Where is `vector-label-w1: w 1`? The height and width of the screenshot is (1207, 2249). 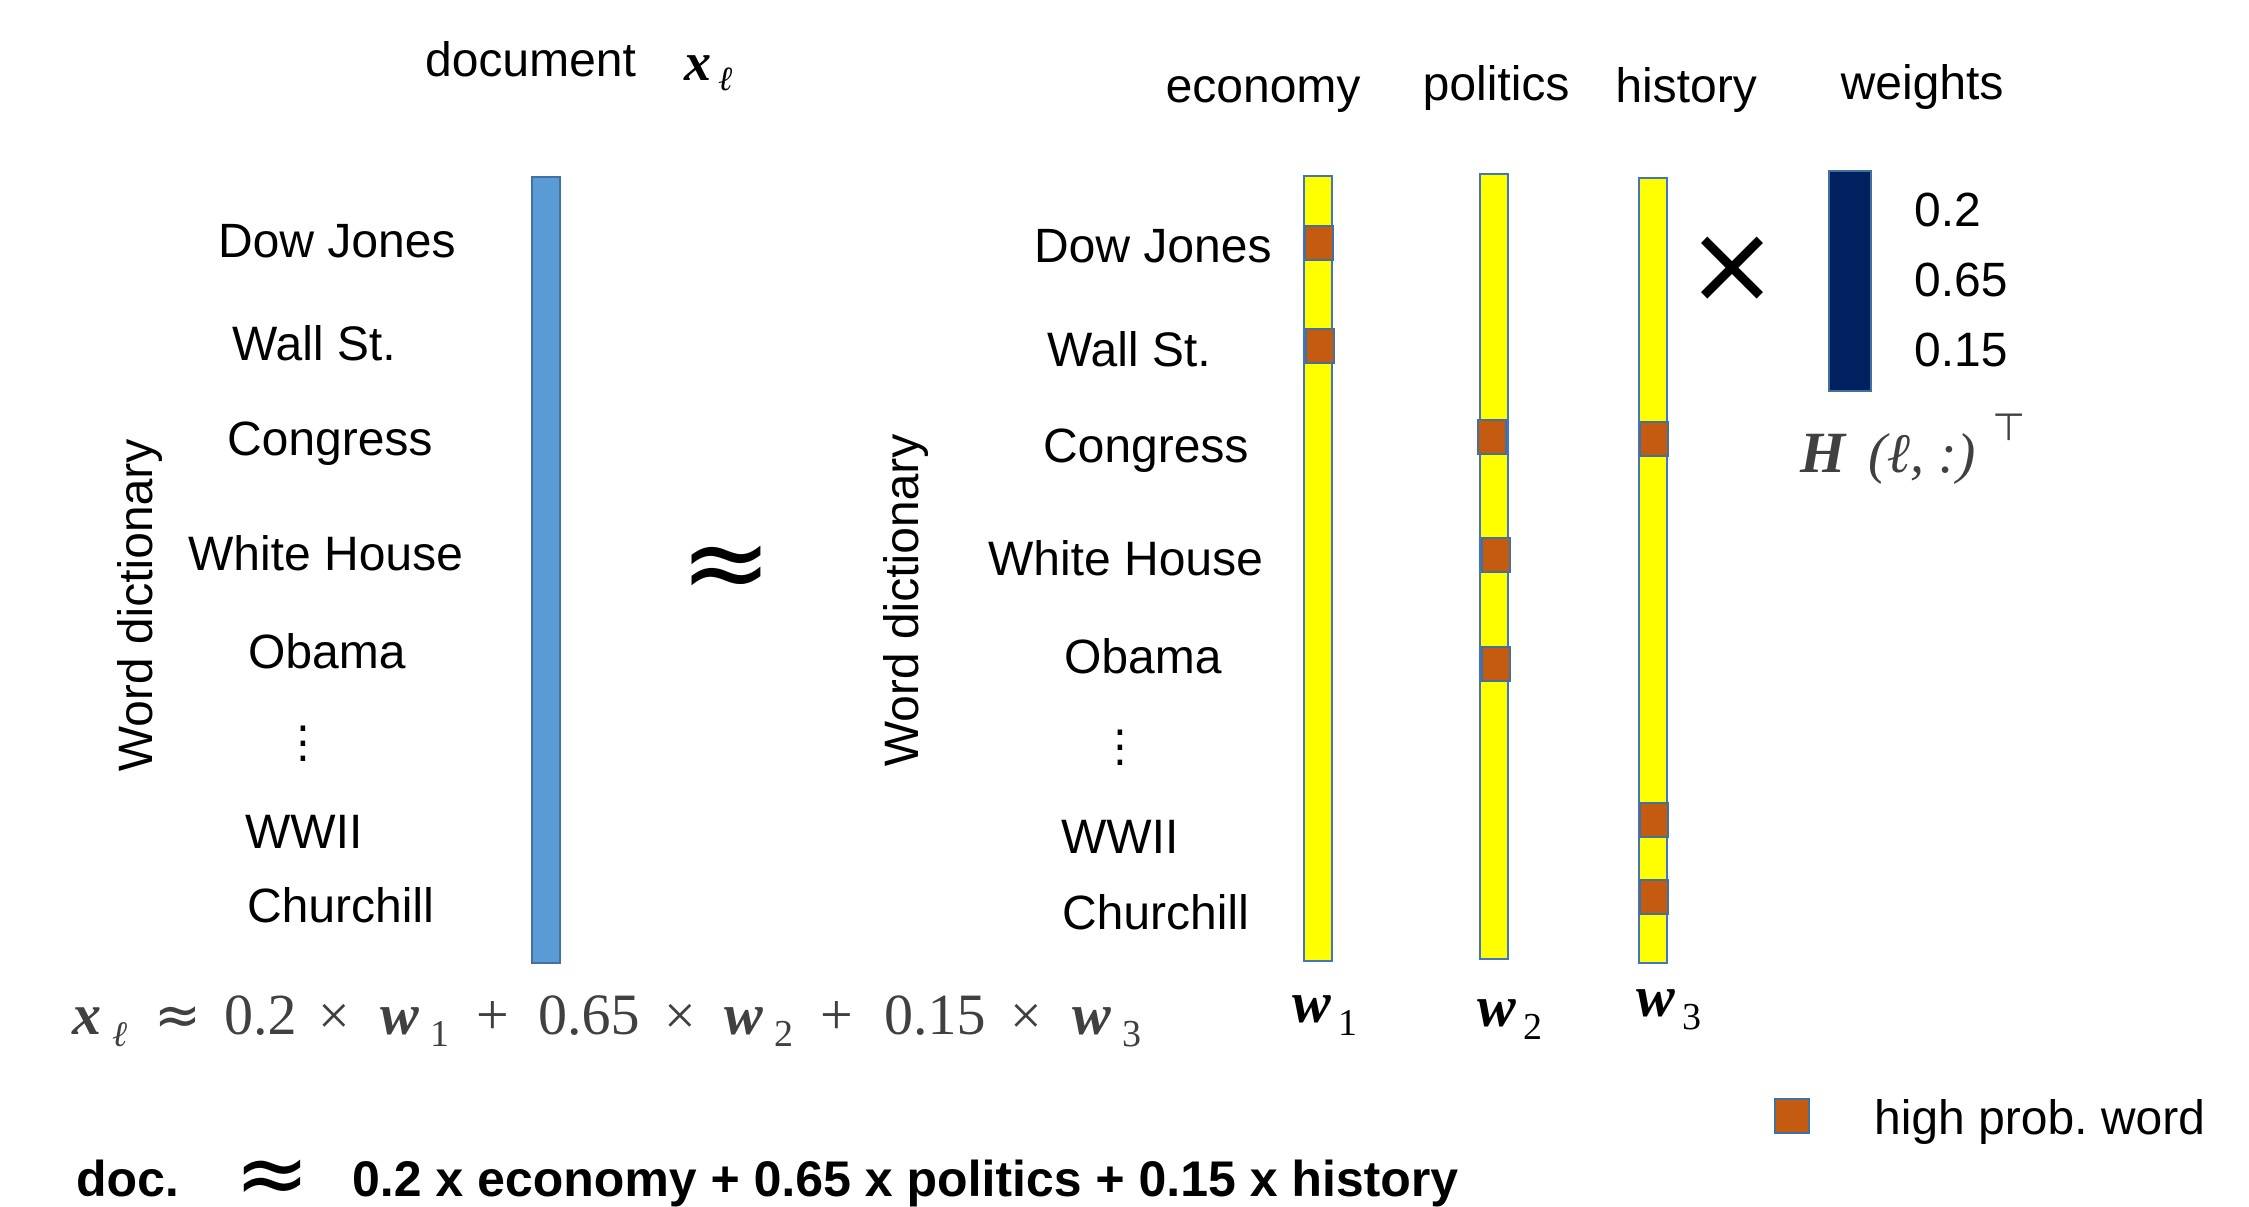 vector-label-w1: w 1 is located at coordinates (1324, 1007).